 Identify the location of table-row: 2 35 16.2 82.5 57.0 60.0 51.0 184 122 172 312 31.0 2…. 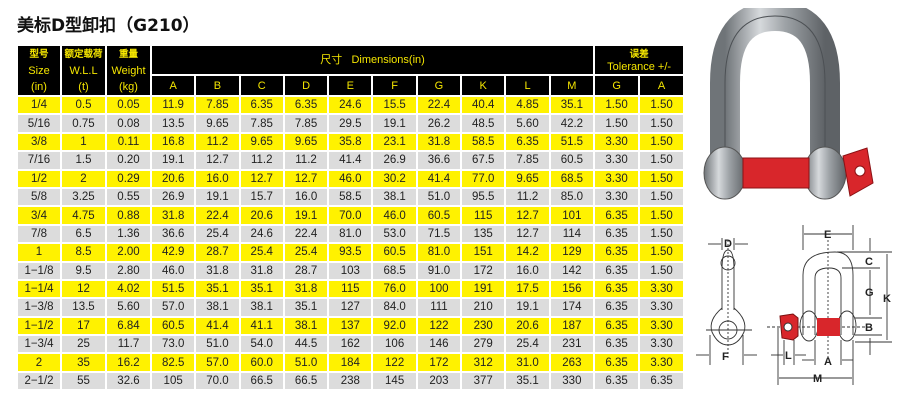
(351, 362).